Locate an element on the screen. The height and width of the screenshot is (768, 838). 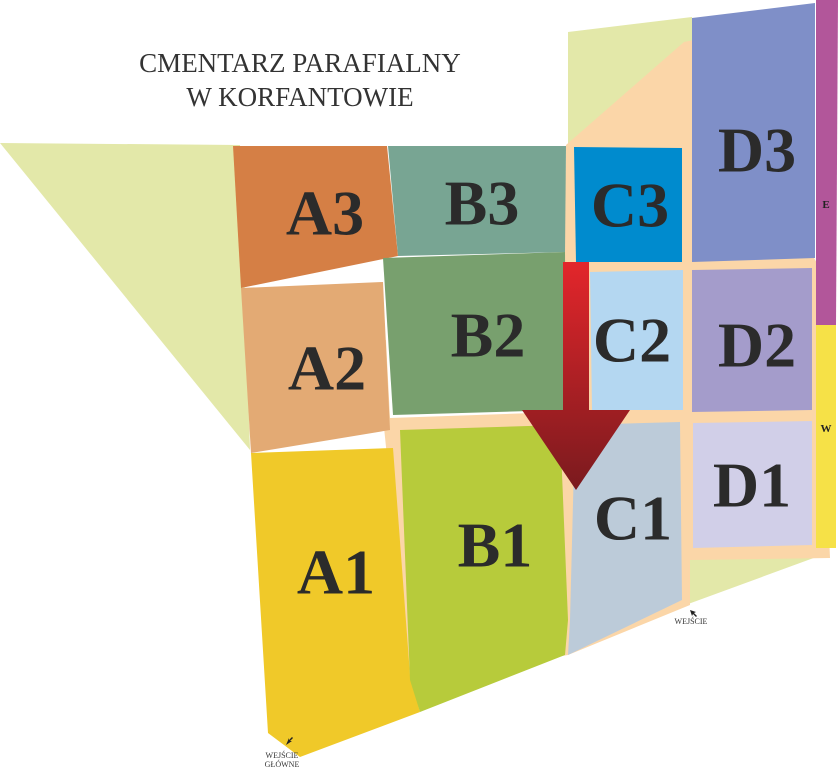
sector-c3: C3 is located at coordinates (628, 204).